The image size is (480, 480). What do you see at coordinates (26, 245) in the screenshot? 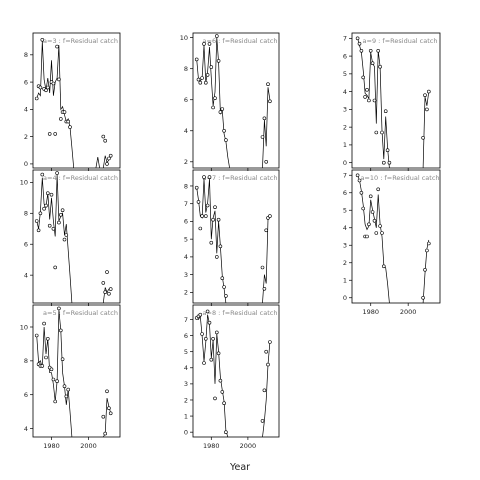
I see `y-tick-label: 6` at bounding box center [26, 245].